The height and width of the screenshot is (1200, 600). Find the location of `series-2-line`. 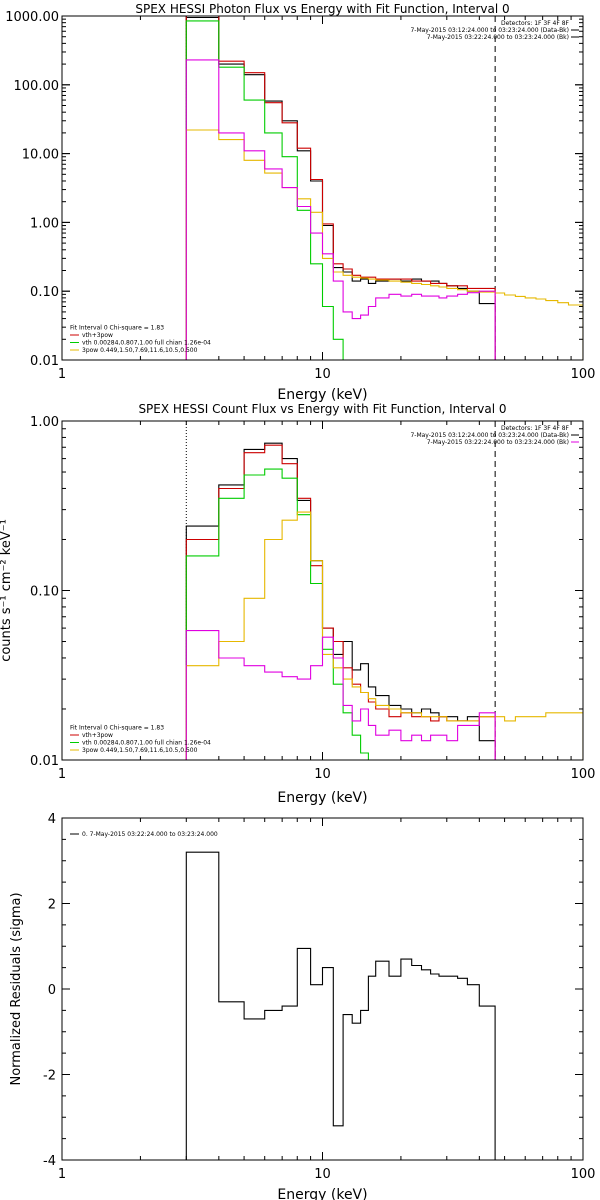

series-2-line is located at coordinates (340, 602).